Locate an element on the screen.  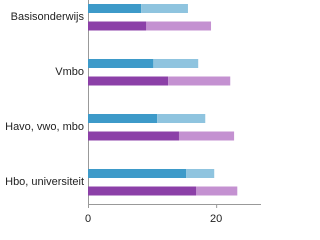
category-label: Vmbo is located at coordinates (69, 72).